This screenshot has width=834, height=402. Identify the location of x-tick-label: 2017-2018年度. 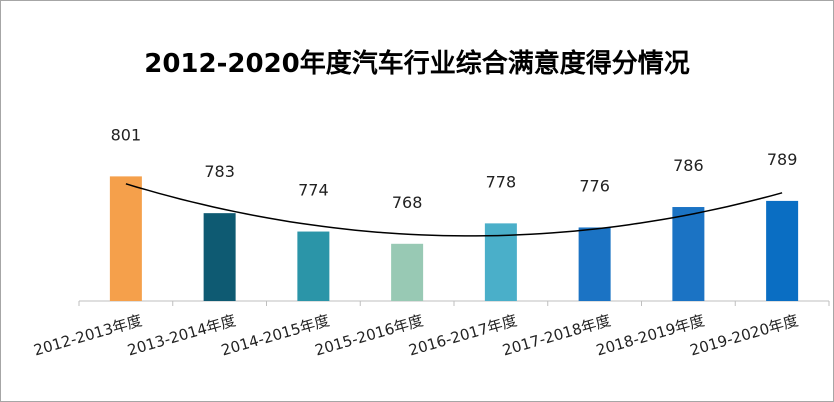
(556, 335).